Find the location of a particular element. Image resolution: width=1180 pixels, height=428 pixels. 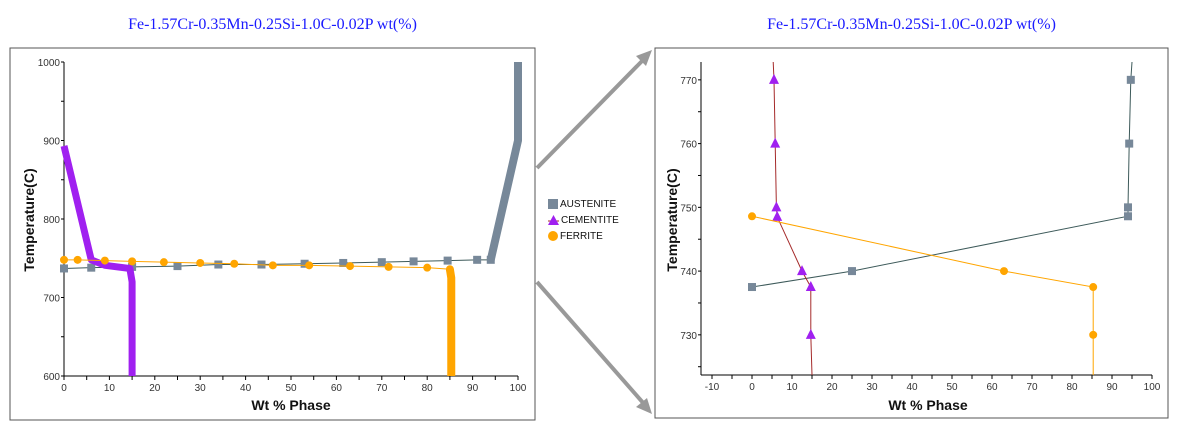

circle-icon is located at coordinates (553, 236).